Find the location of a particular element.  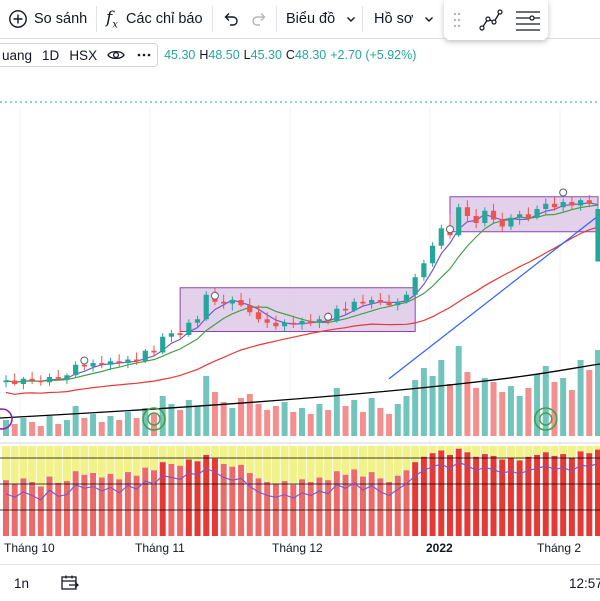

high-value: 48.50 is located at coordinates (224, 55).